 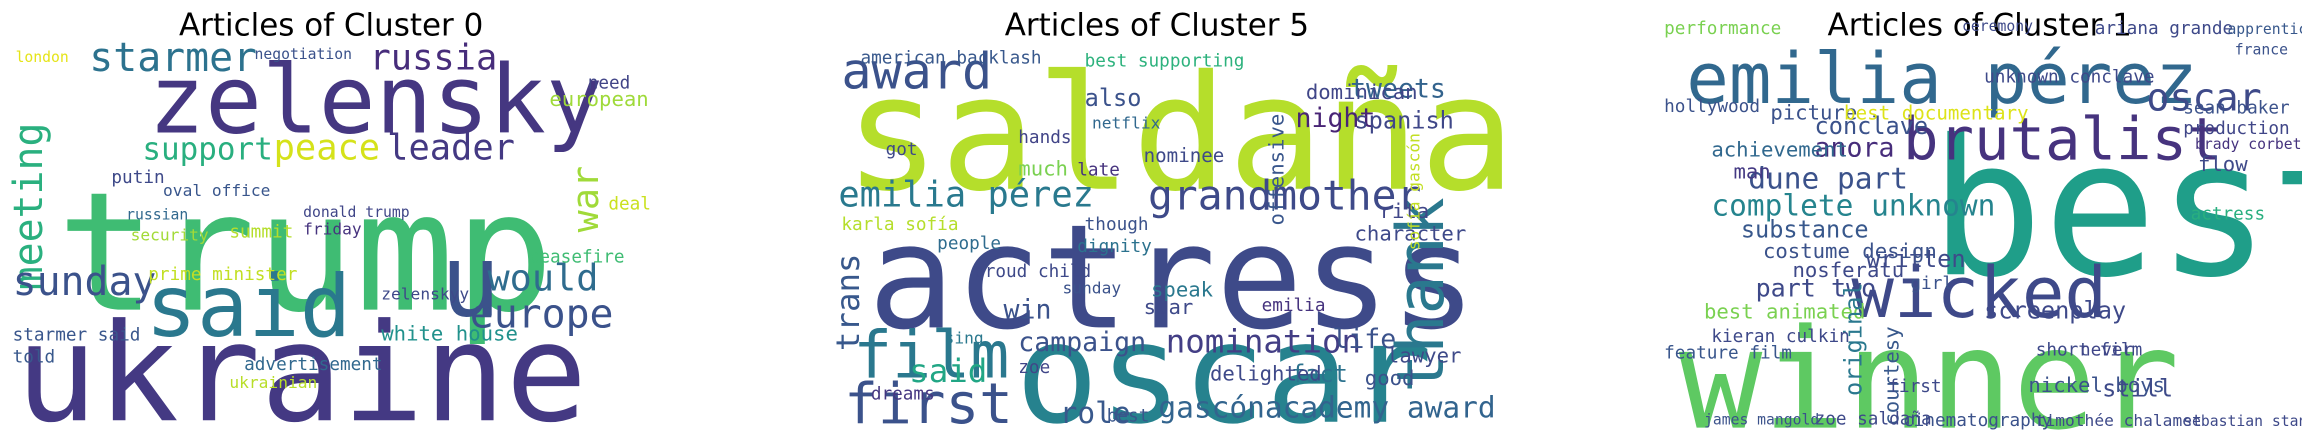 What do you see at coordinates (42, 57) in the screenshot?
I see `cloud-word: london` at bounding box center [42, 57].